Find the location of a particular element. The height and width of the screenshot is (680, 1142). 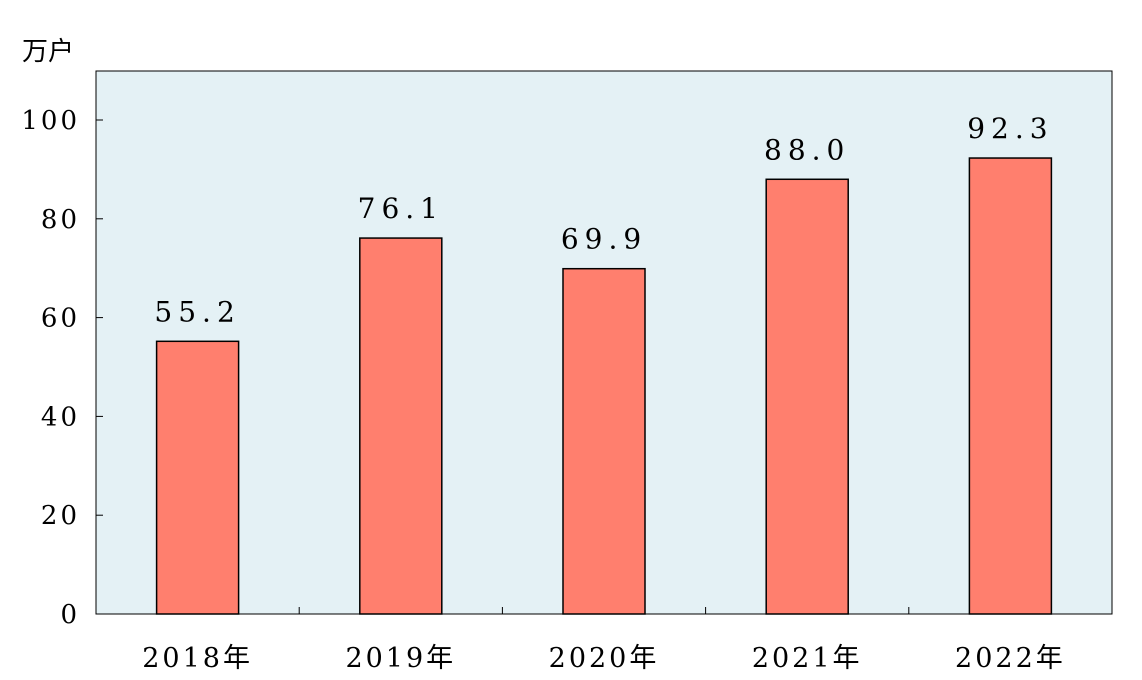

bar-2020年 is located at coordinates (604, 441).